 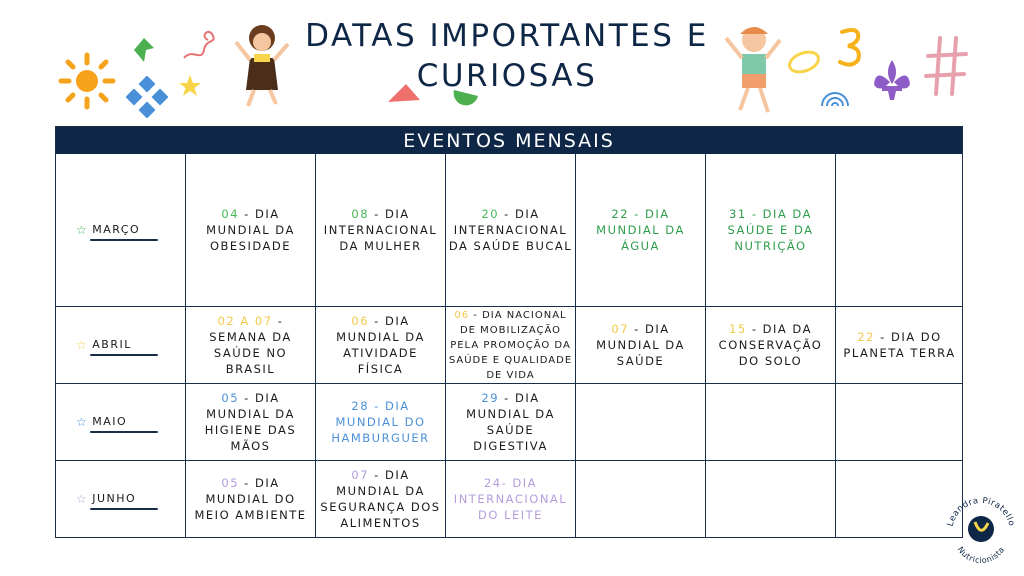 What do you see at coordinates (511, 499) in the screenshot?
I see `event-cell: 24- DIA INTERNACIONAL DO LEITE` at bounding box center [511, 499].